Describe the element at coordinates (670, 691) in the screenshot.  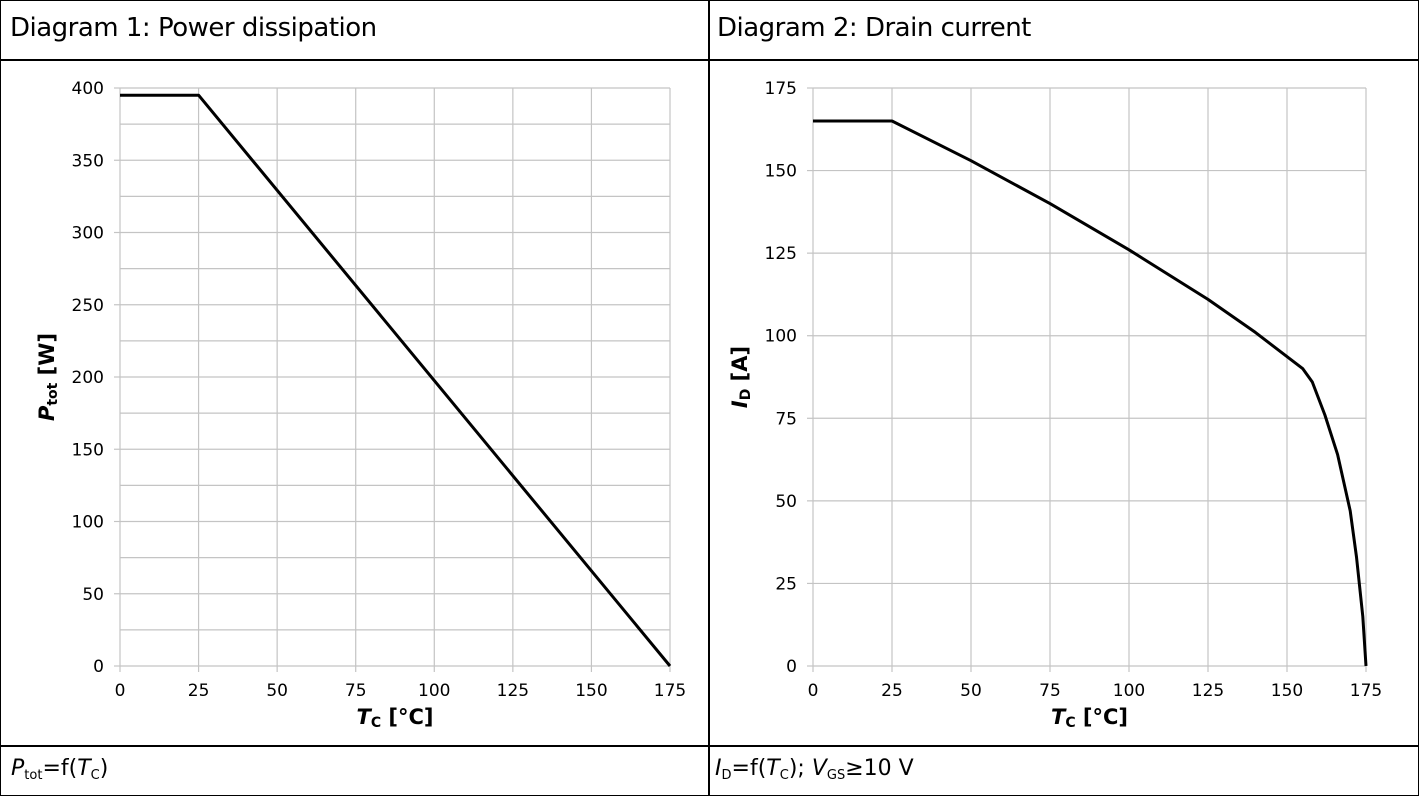
I see `power-chart-x-tick-label: 175` at that location.